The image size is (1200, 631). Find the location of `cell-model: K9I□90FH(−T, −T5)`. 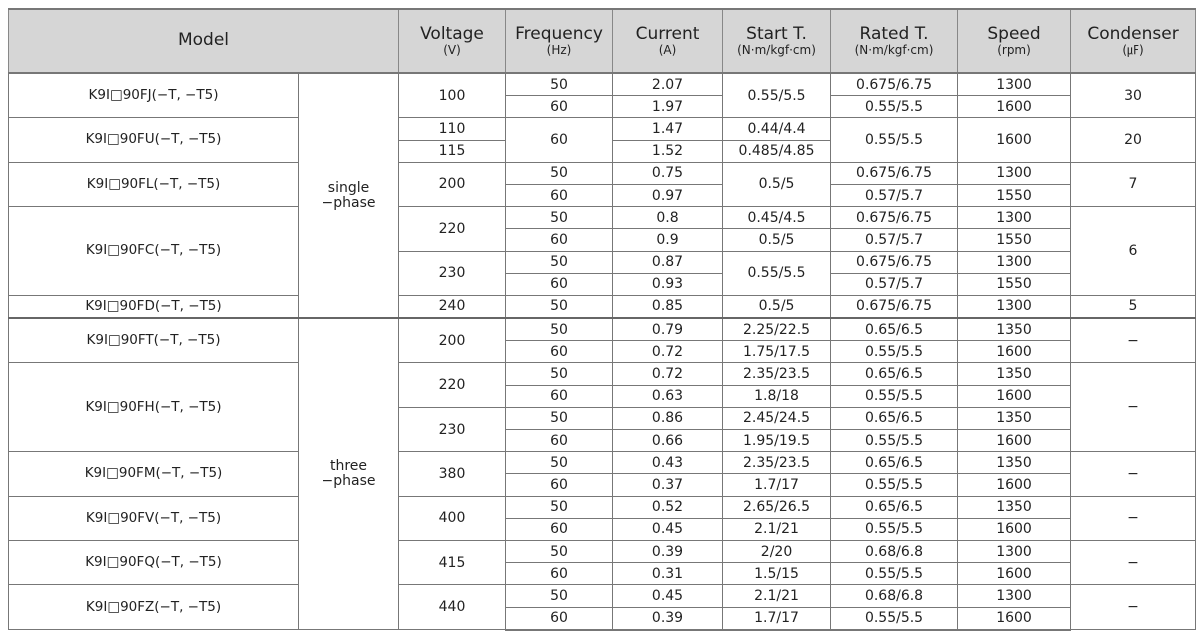

cell-model: K9I□90FH(−T, −T5) is located at coordinates (153, 407).